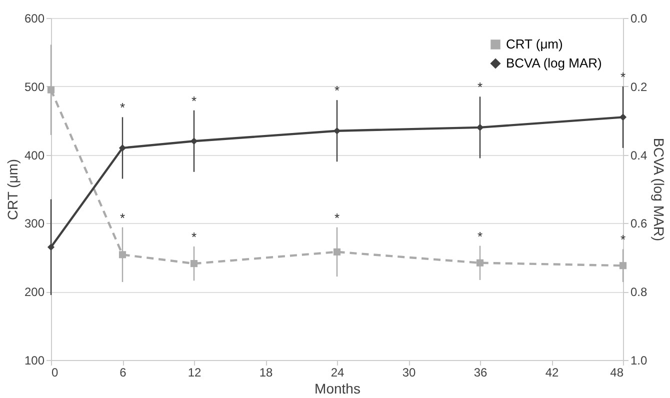 This screenshot has height=398, width=670. I want to click on x-tick-label: 12, so click(195, 373).